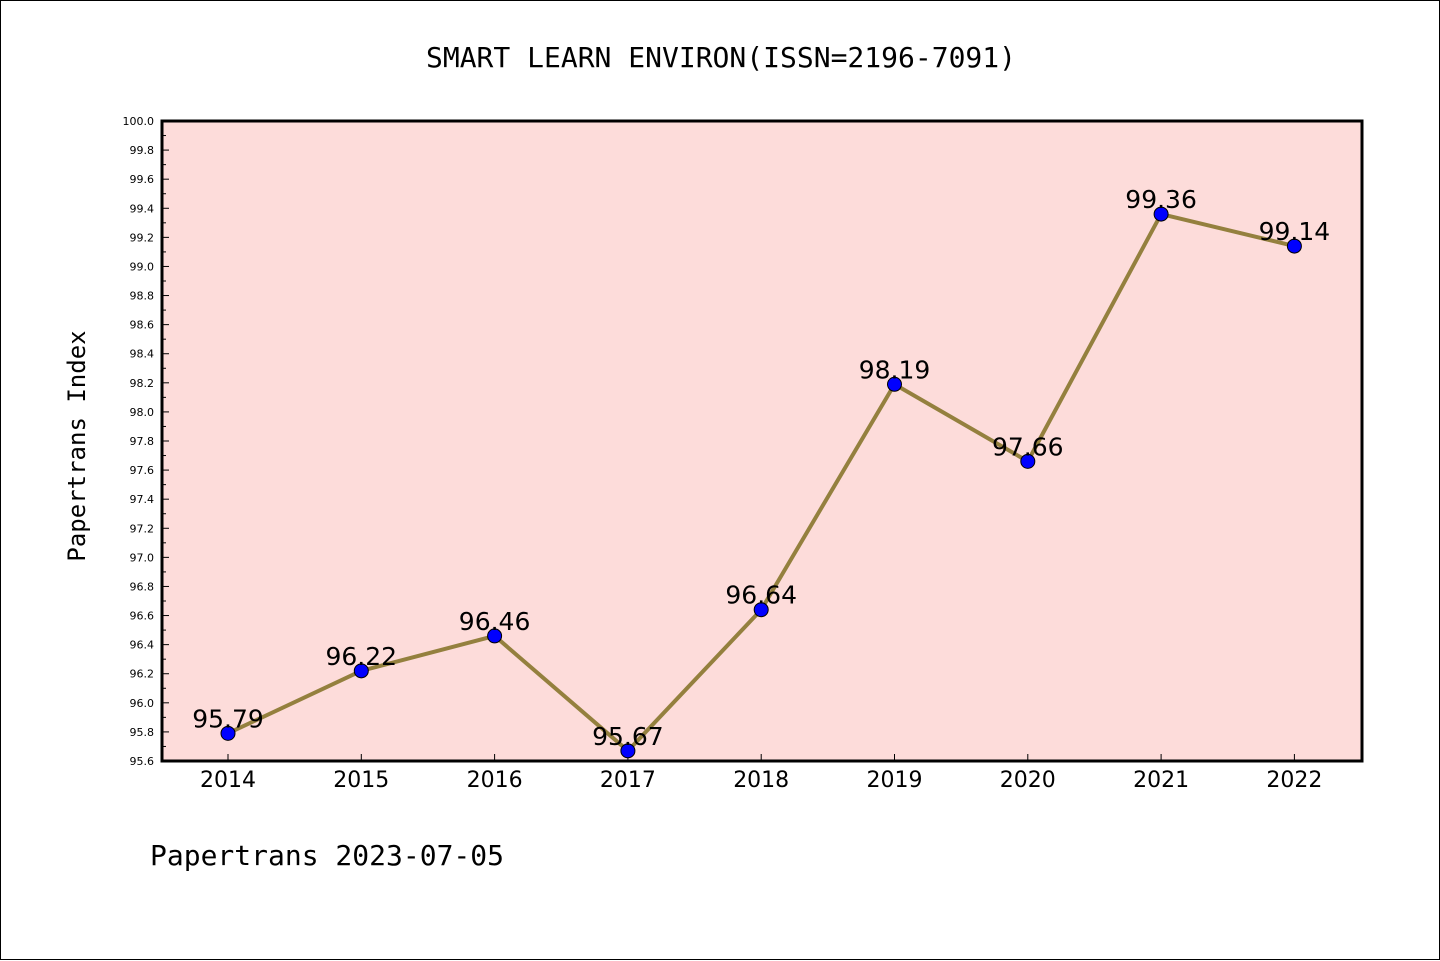  I want to click on y-tick-label: 99.0, so click(142, 266).